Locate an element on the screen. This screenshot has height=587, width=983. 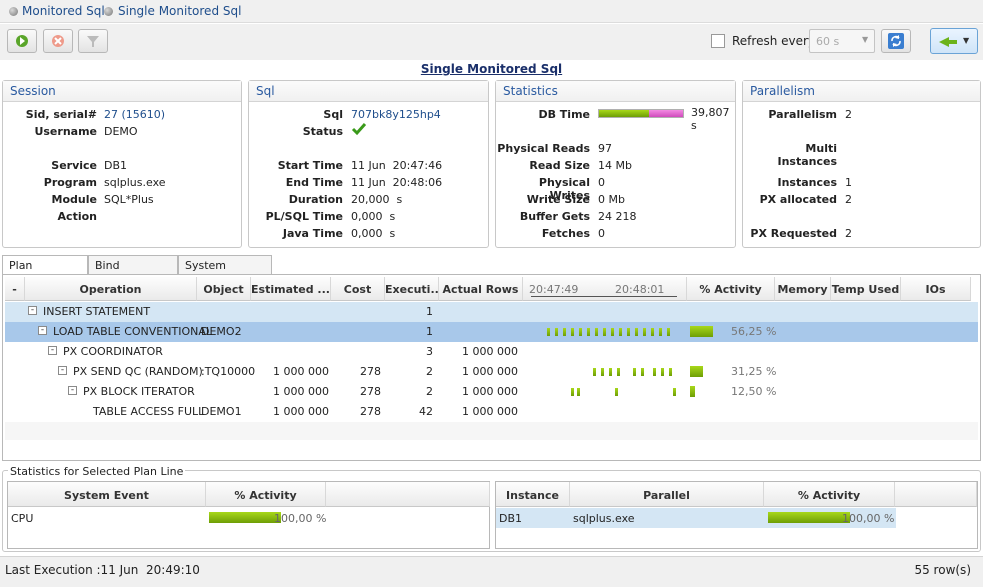
column-header-parallel: Parallel is located at coordinates (667, 494).